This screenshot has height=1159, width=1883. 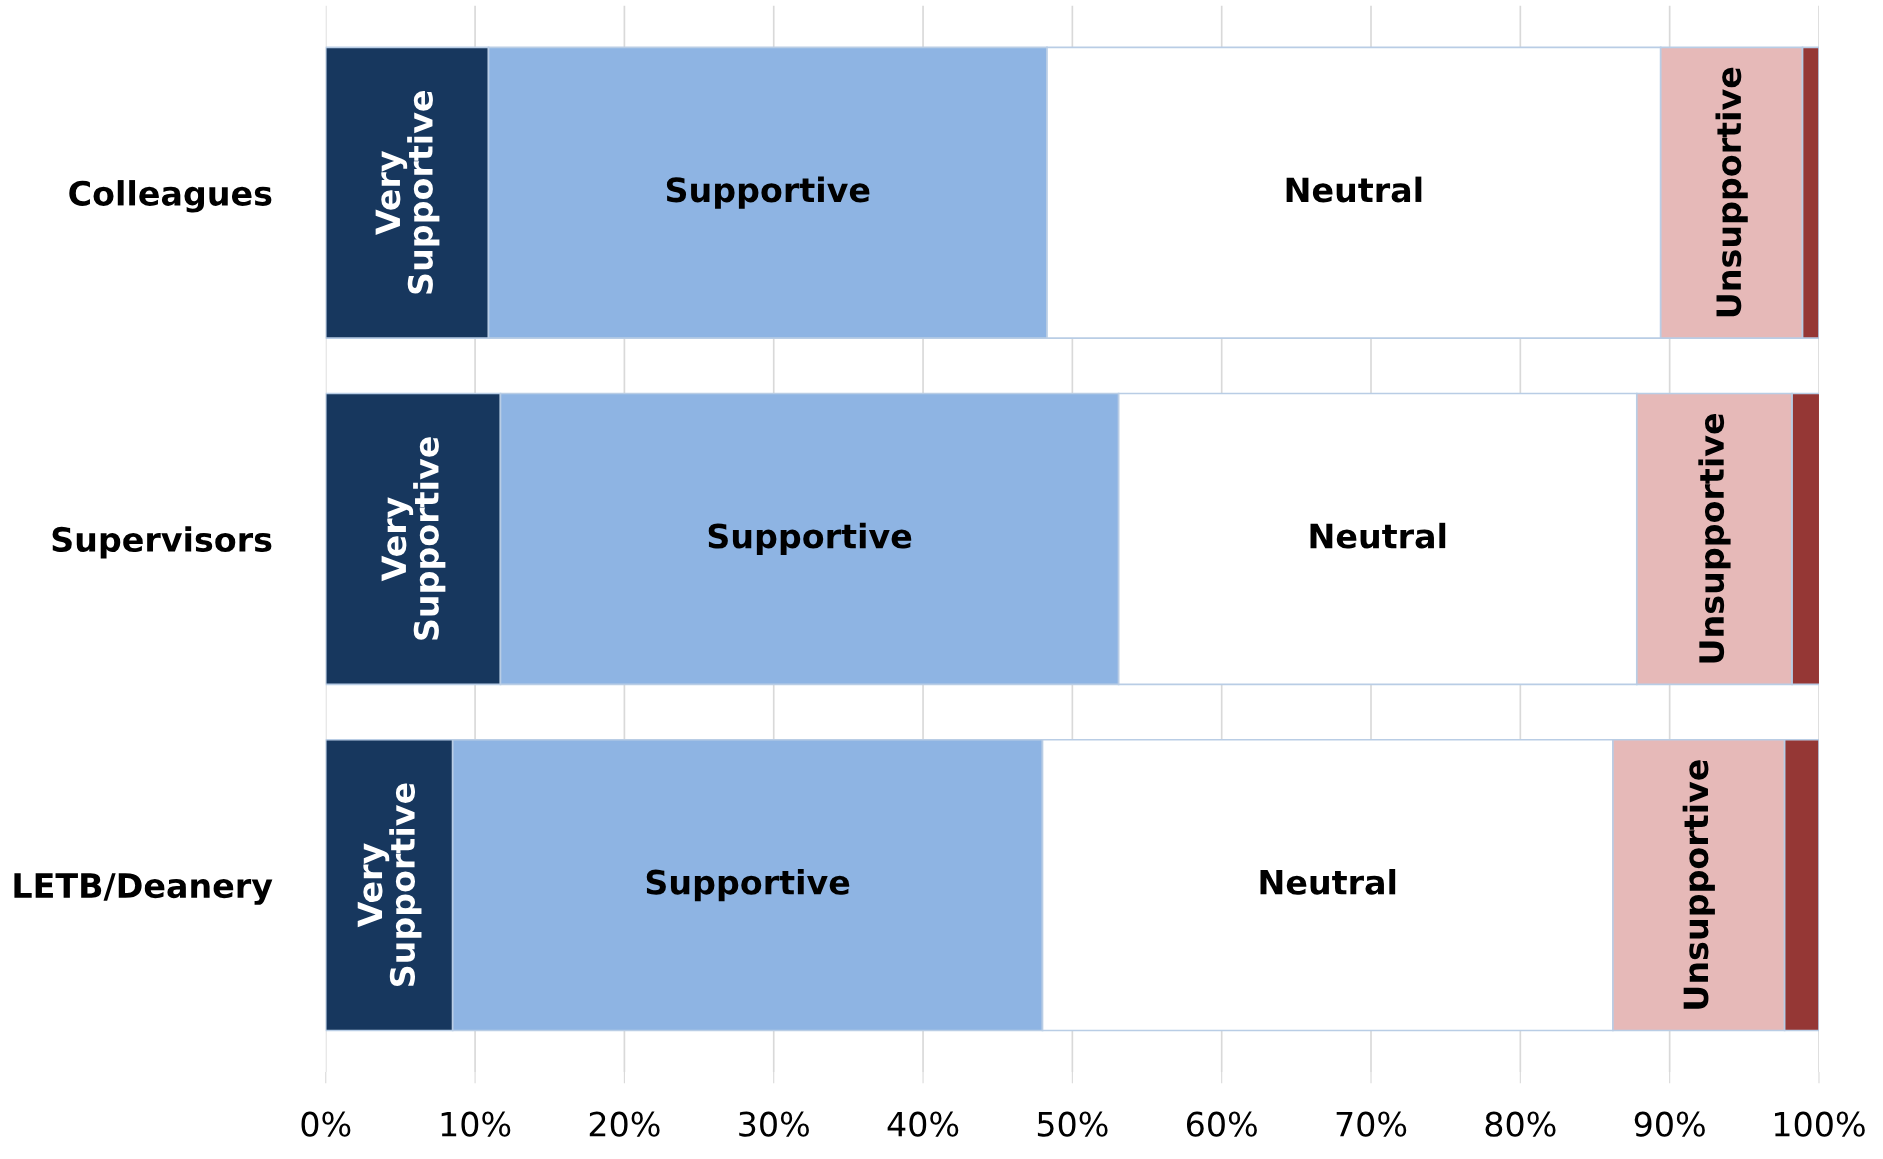 What do you see at coordinates (1698, 884) in the screenshot?
I see `series-label: Unsupportive` at bounding box center [1698, 884].